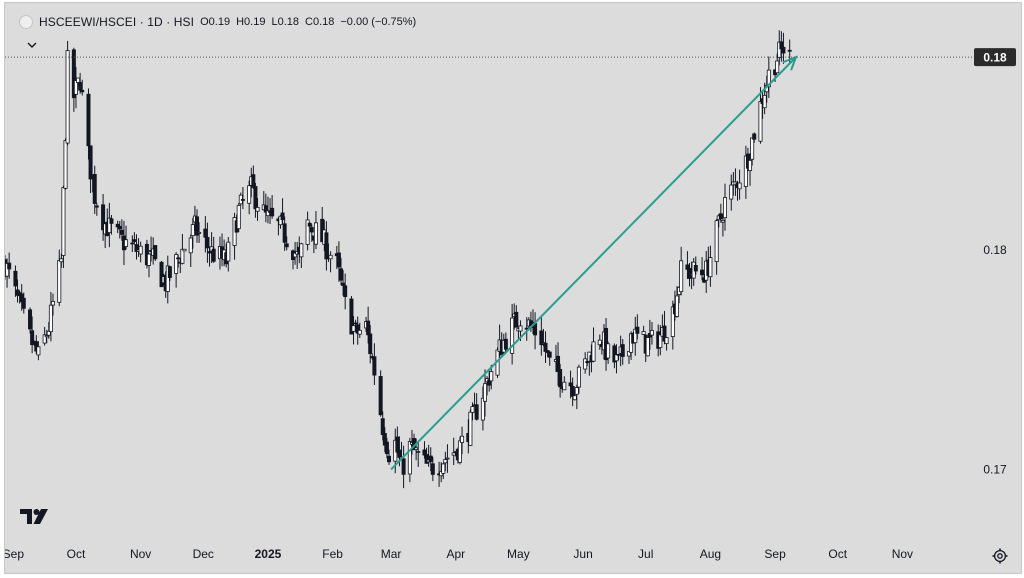 This screenshot has width=1024, height=578. Describe the element at coordinates (510, 57) in the screenshot. I see `last-price-line-layer: 0.18` at that location.